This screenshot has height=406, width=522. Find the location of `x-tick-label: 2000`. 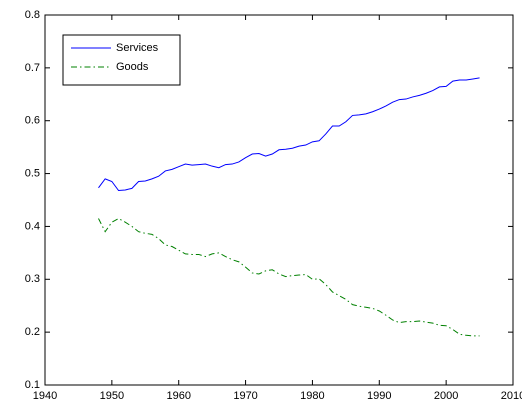

x-tick-label: 2000 is located at coordinates (446, 396).